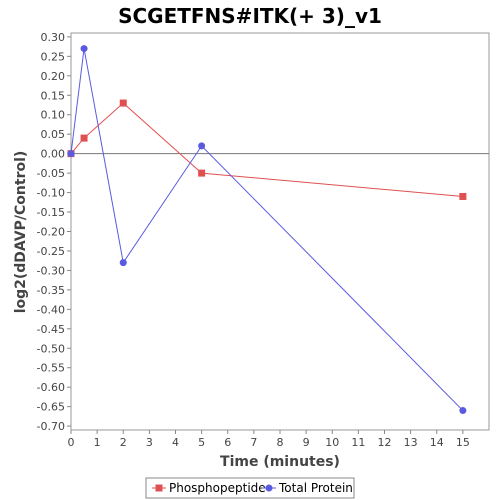 This screenshot has width=500, height=500. Describe the element at coordinates (315, 488) in the screenshot. I see `legend-label: Total Protein` at that location.